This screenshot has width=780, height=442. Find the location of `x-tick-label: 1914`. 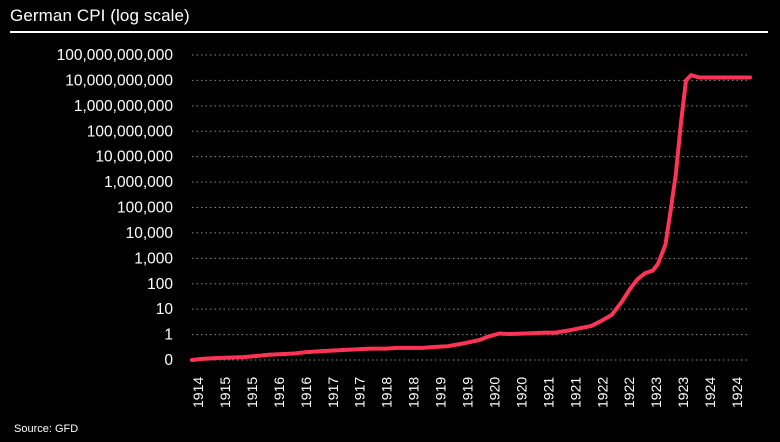

x-tick-label: 1914 is located at coordinates (198, 392).